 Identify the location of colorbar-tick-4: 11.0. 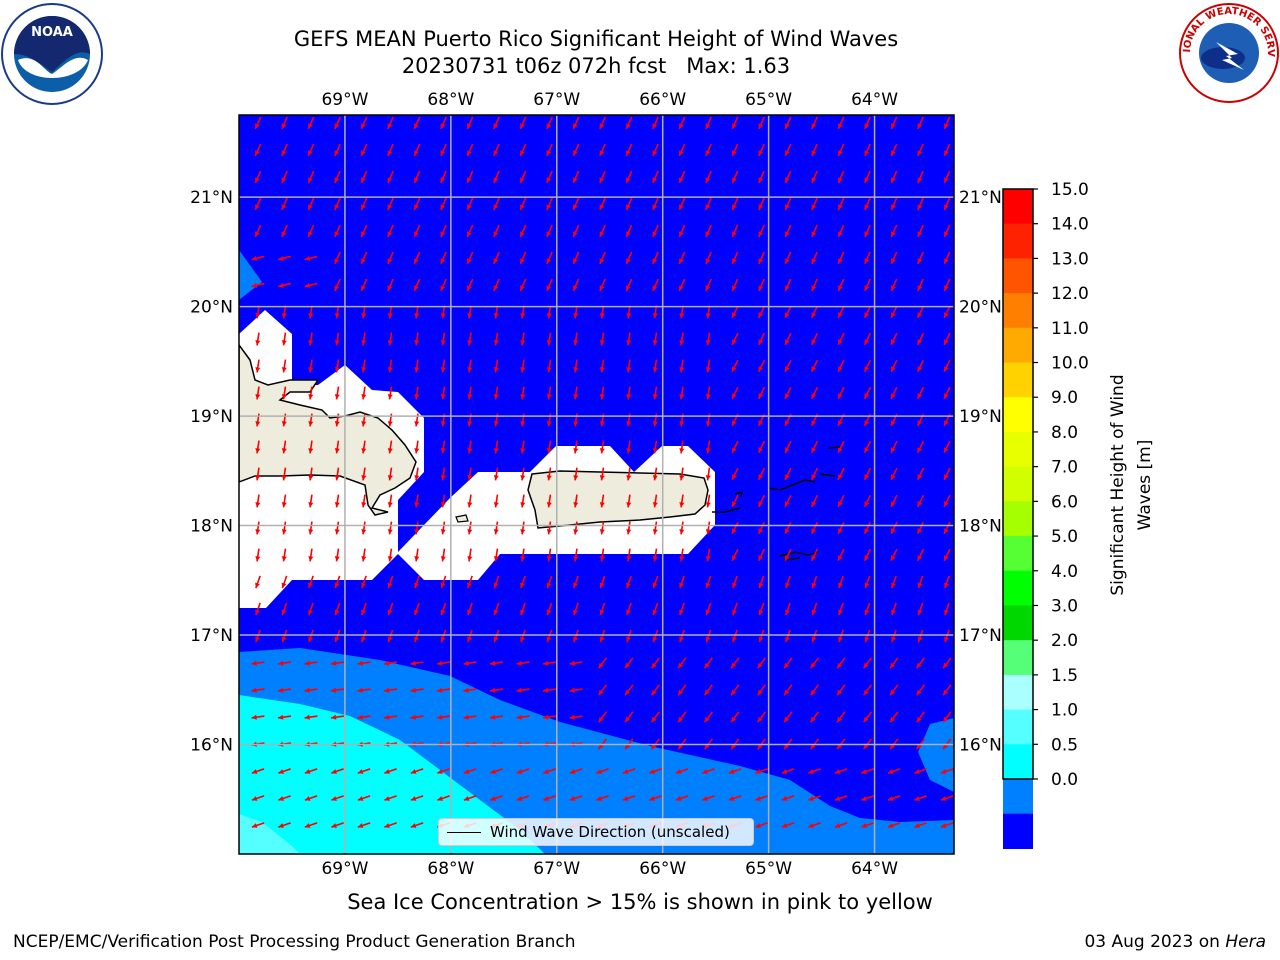
(1070, 329).